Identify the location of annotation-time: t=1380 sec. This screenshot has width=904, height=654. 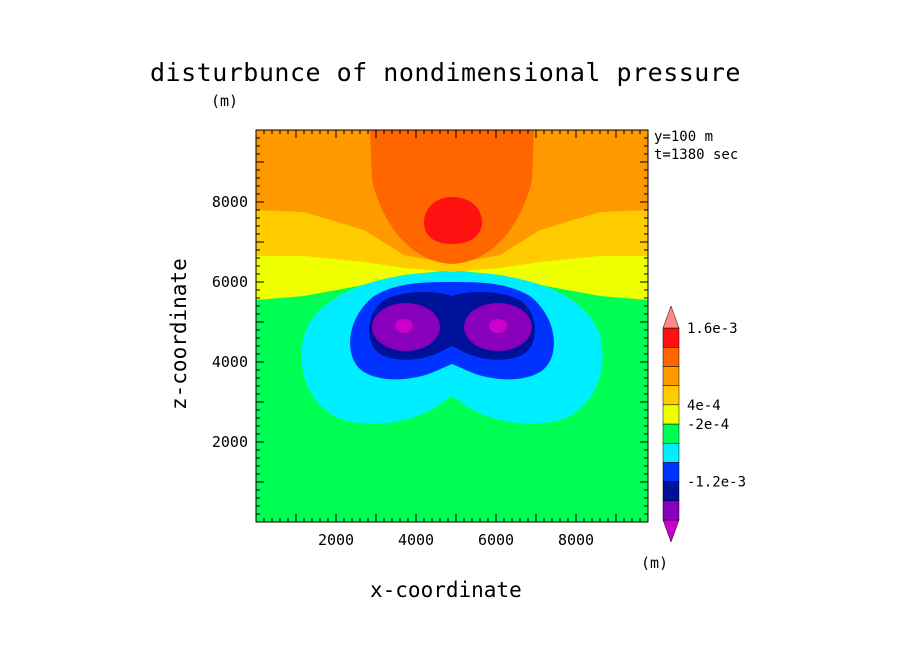
(696, 155).